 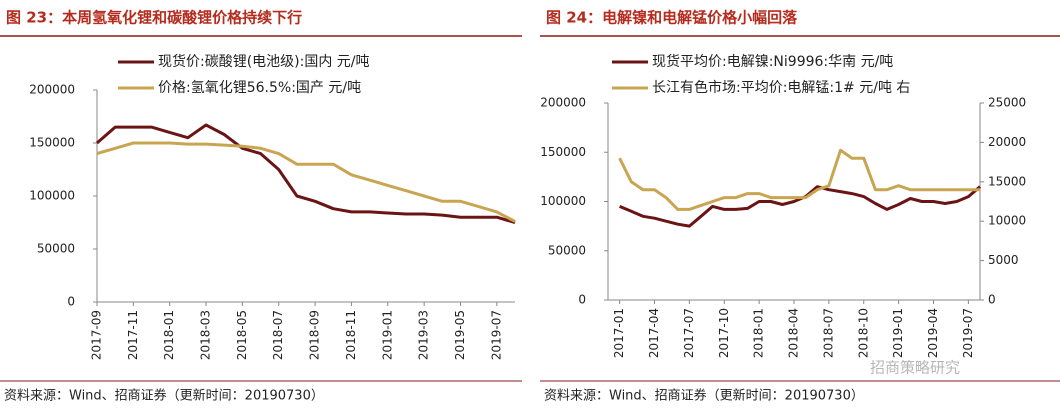 What do you see at coordinates (915, 368) in the screenshot?
I see `watermark: 招商策略研究` at bounding box center [915, 368].